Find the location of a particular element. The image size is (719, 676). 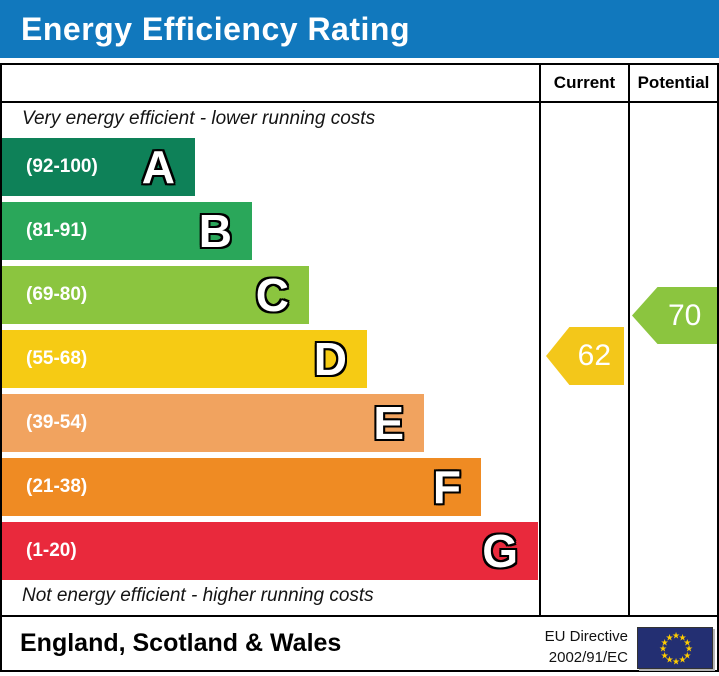

band-range-label: (81-91) is located at coordinates (57, 230).